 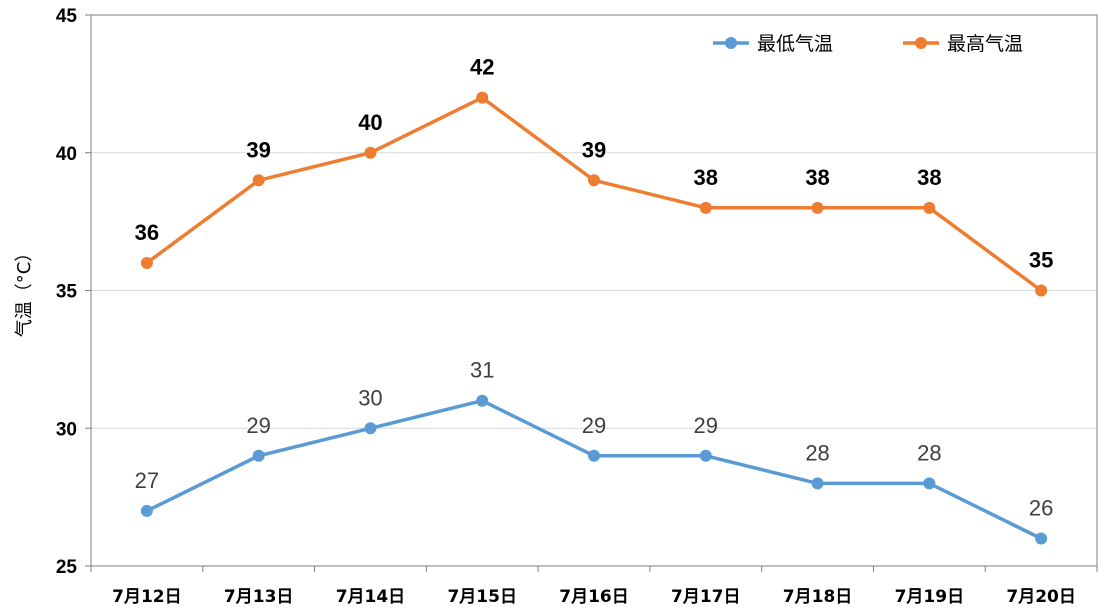 What do you see at coordinates (147, 232) in the screenshot?
I see `data-label: 36` at bounding box center [147, 232].